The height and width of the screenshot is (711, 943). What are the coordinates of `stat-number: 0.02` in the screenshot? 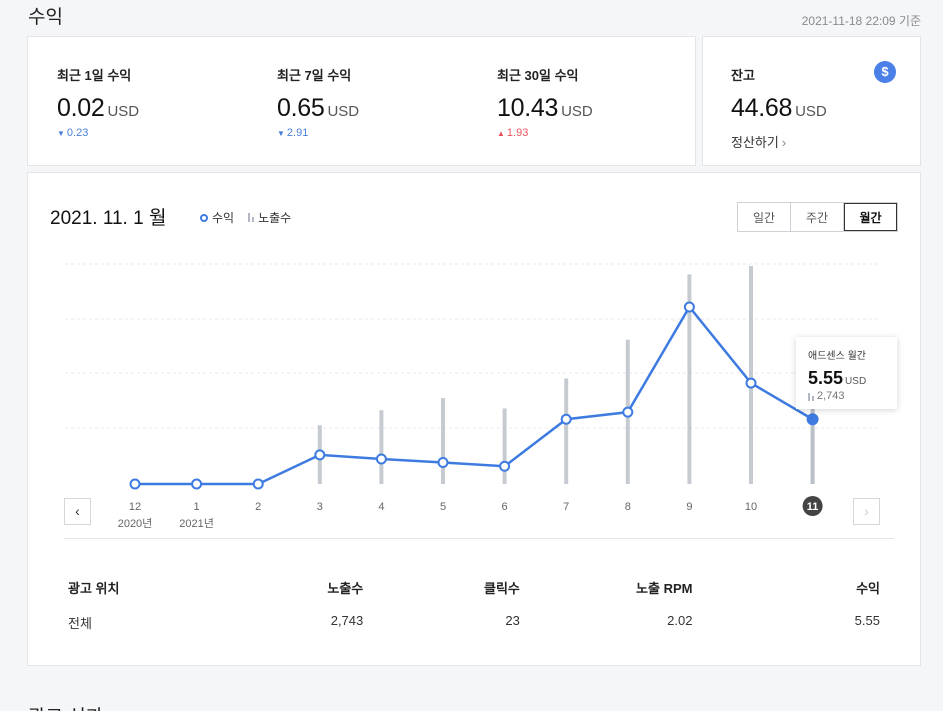 It's located at (81, 108).